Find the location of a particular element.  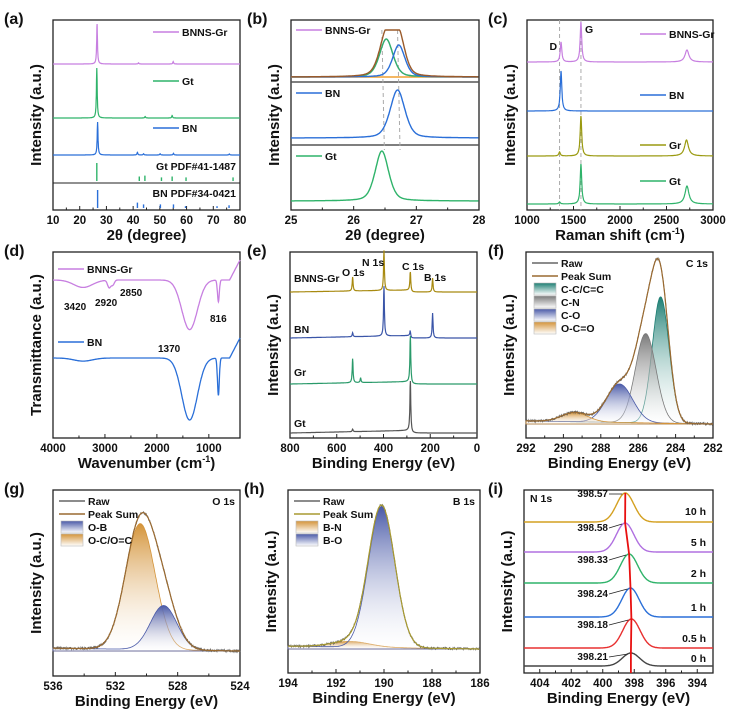

panel-f-frame is located at coordinates (619, 345).